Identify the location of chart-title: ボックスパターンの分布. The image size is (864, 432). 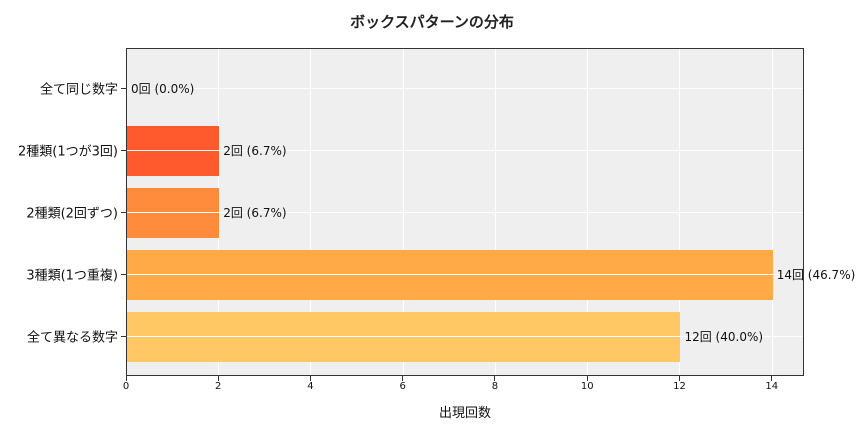
(432, 22).